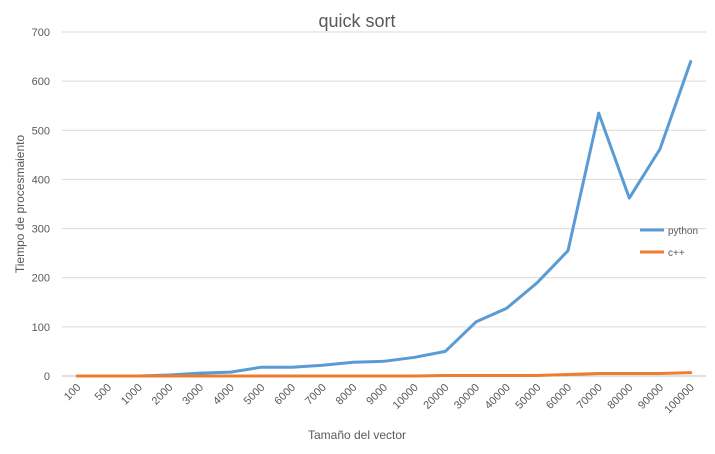 This screenshot has height=454, width=715. Describe the element at coordinates (377, 395) in the screenshot. I see `x-tick-label: 9000` at that location.